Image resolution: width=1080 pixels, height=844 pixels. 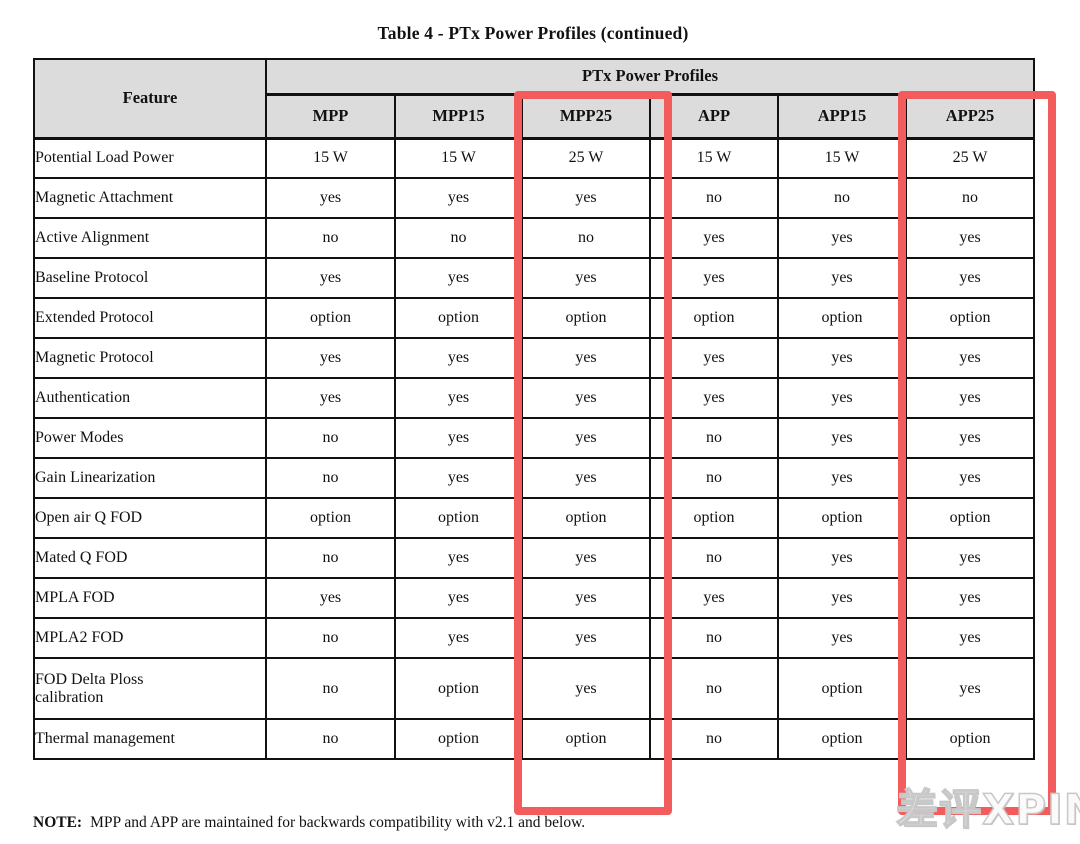 I want to click on column-header-mpp25: MPP25, so click(x=586, y=116).